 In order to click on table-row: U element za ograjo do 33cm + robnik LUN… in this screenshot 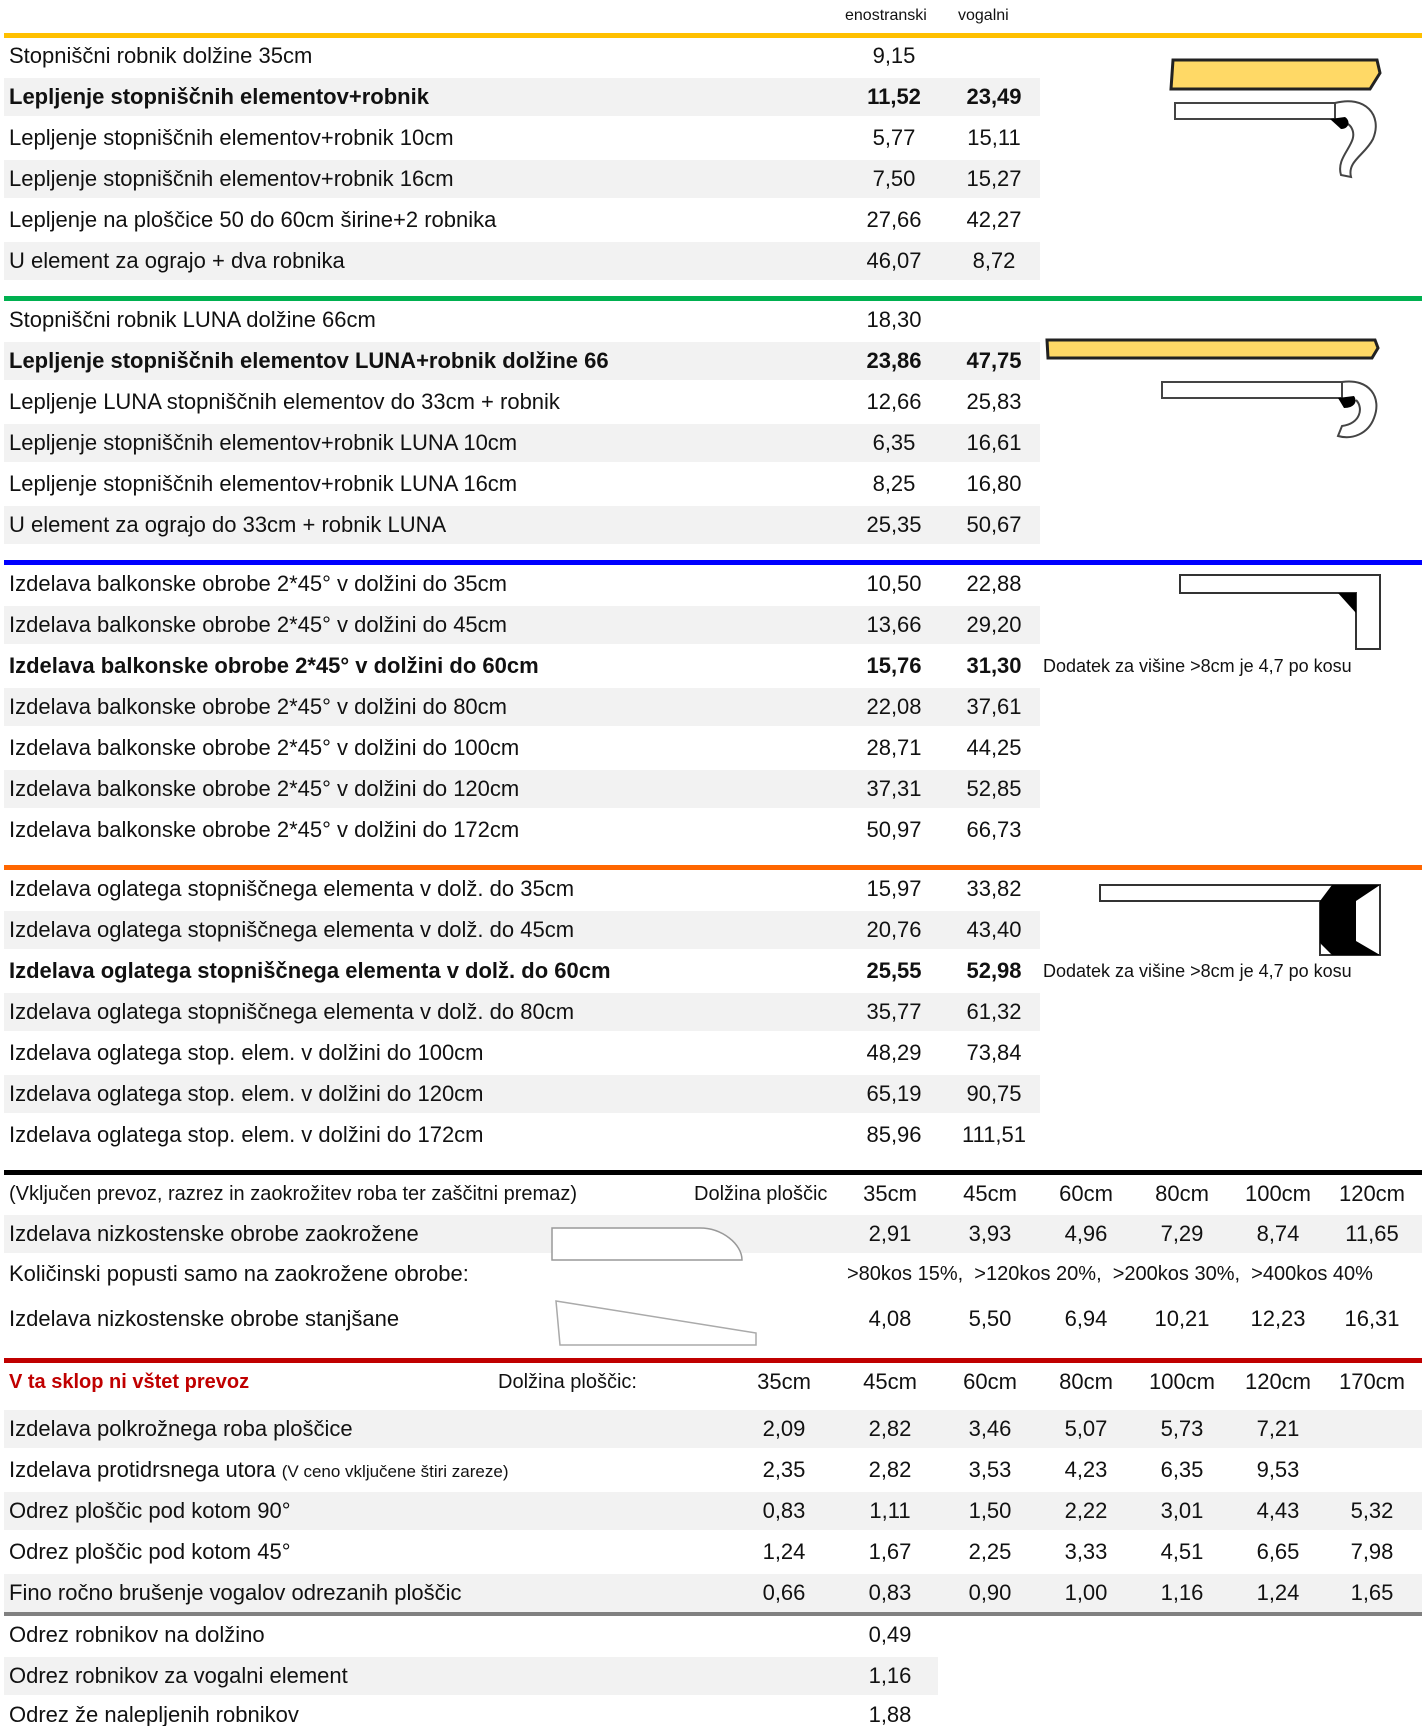, I will do `click(522, 525)`.